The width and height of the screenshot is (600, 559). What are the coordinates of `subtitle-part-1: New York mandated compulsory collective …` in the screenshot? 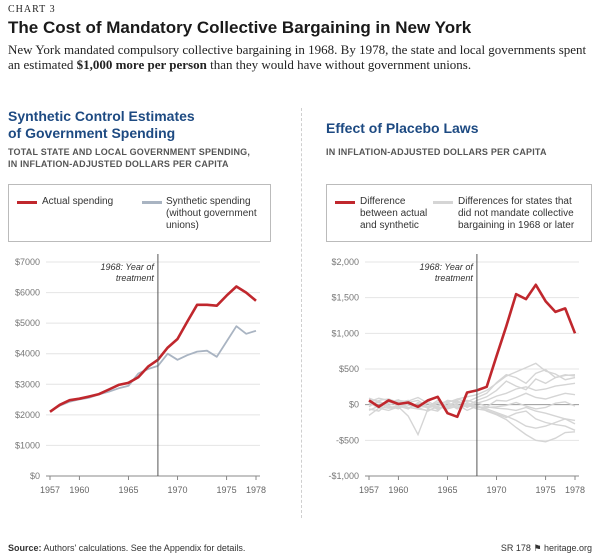 It's located at (297, 57).